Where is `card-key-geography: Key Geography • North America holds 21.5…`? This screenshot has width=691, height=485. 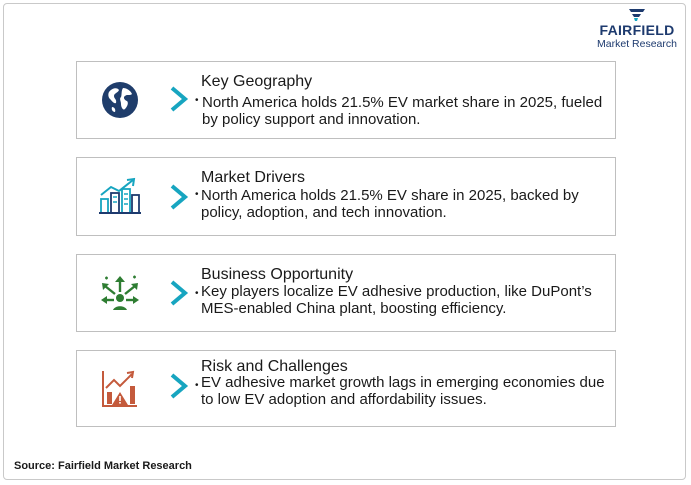 card-key-geography: Key Geography • North America holds 21.5… is located at coordinates (346, 100).